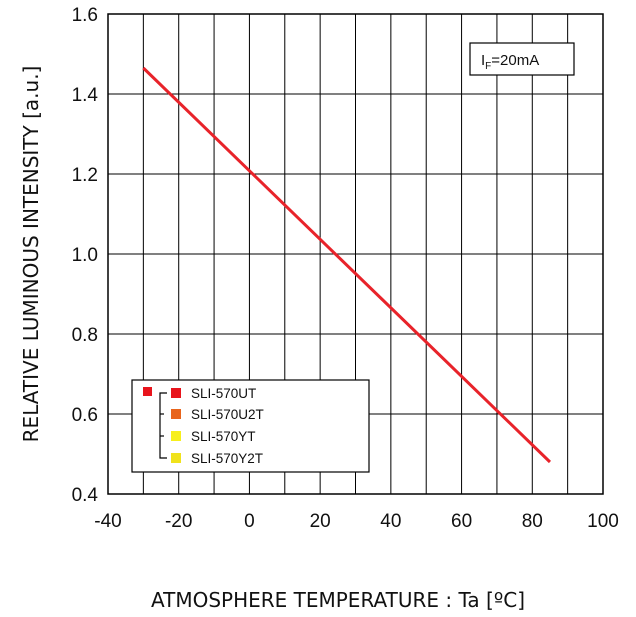 This screenshot has height=617, width=636. What do you see at coordinates (178, 521) in the screenshot?
I see `x-tick-label: -20` at bounding box center [178, 521].